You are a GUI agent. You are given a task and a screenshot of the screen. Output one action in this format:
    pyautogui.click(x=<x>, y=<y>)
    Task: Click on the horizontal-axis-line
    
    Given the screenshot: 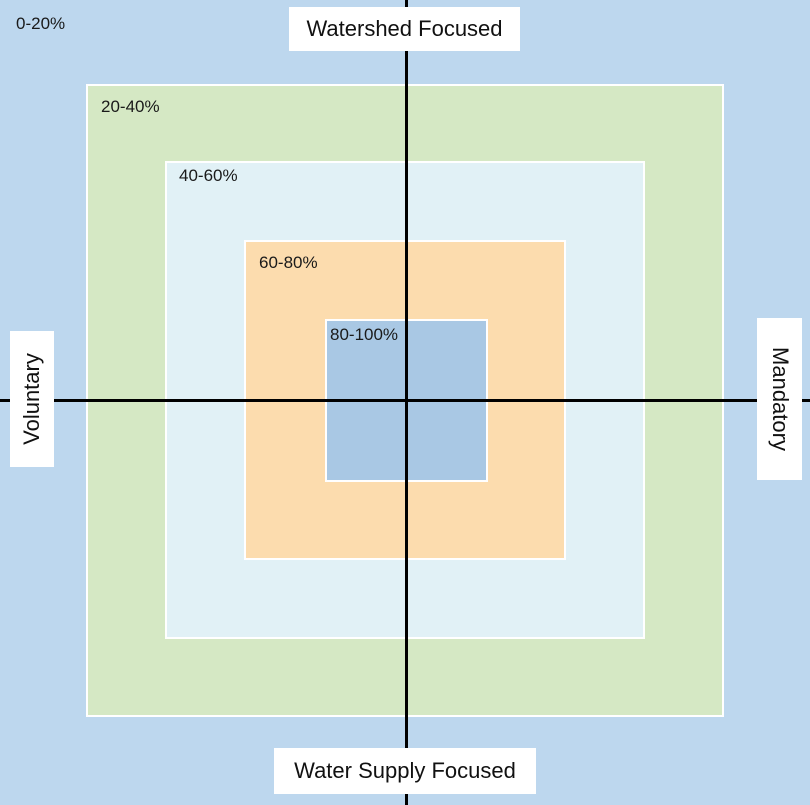 What is the action you would take?
    pyautogui.click(x=405, y=400)
    